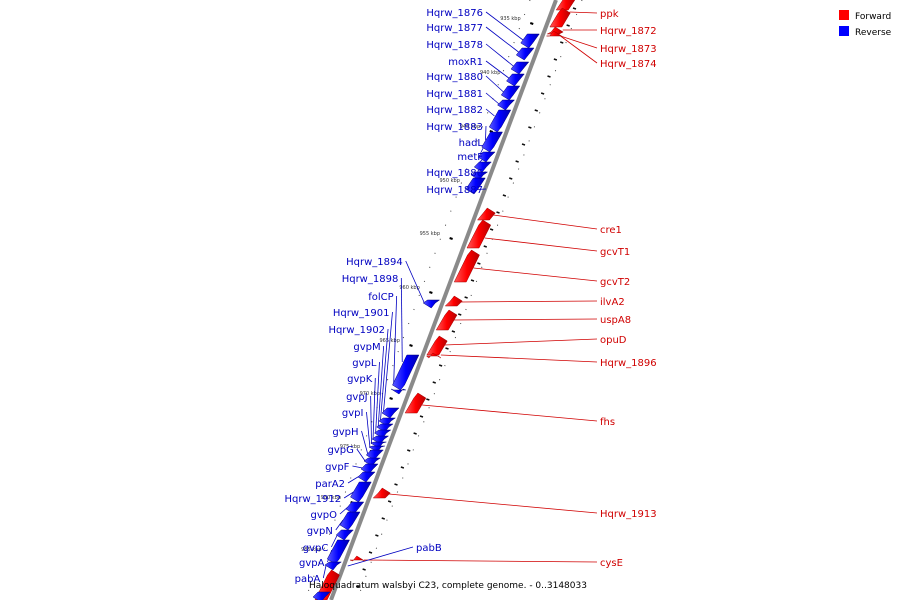  I want to click on gene-label-uspa8: uspA8, so click(615, 320).